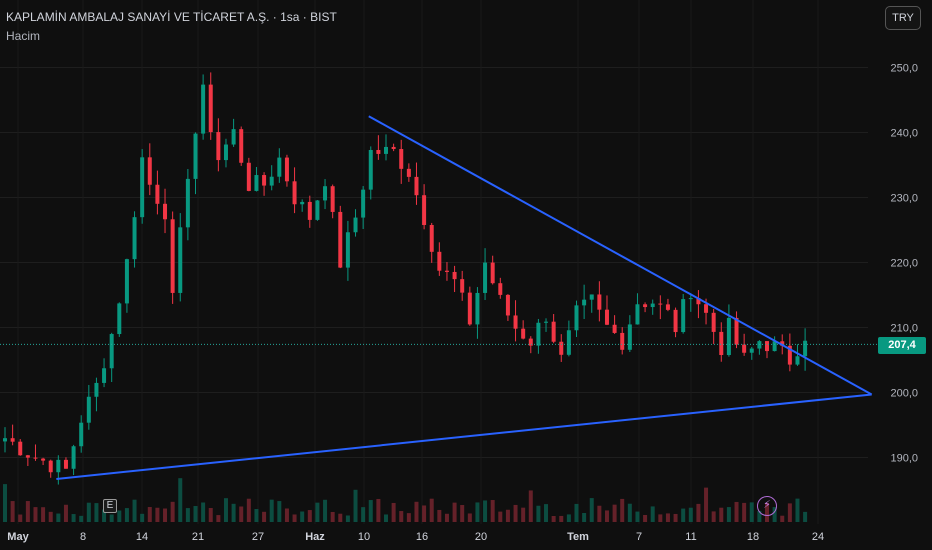 The image size is (932, 550). I want to click on lightning-icon: ⚡, so click(767, 506).